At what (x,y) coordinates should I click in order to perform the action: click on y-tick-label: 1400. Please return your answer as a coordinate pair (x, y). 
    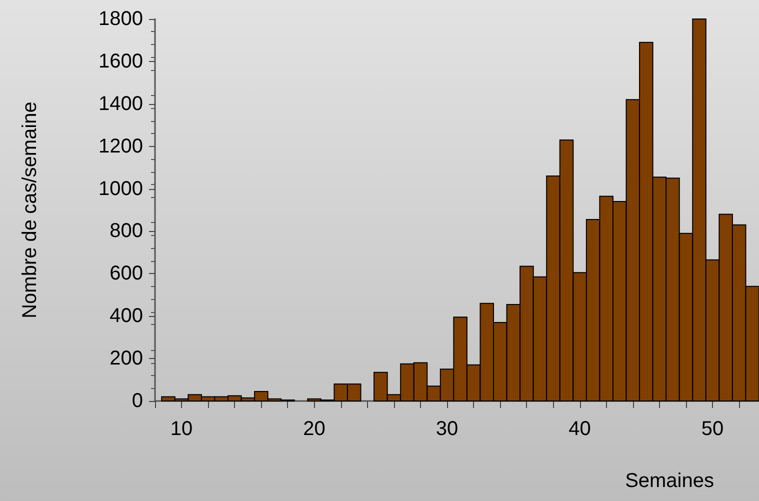
    Looking at the image, I should click on (120, 103).